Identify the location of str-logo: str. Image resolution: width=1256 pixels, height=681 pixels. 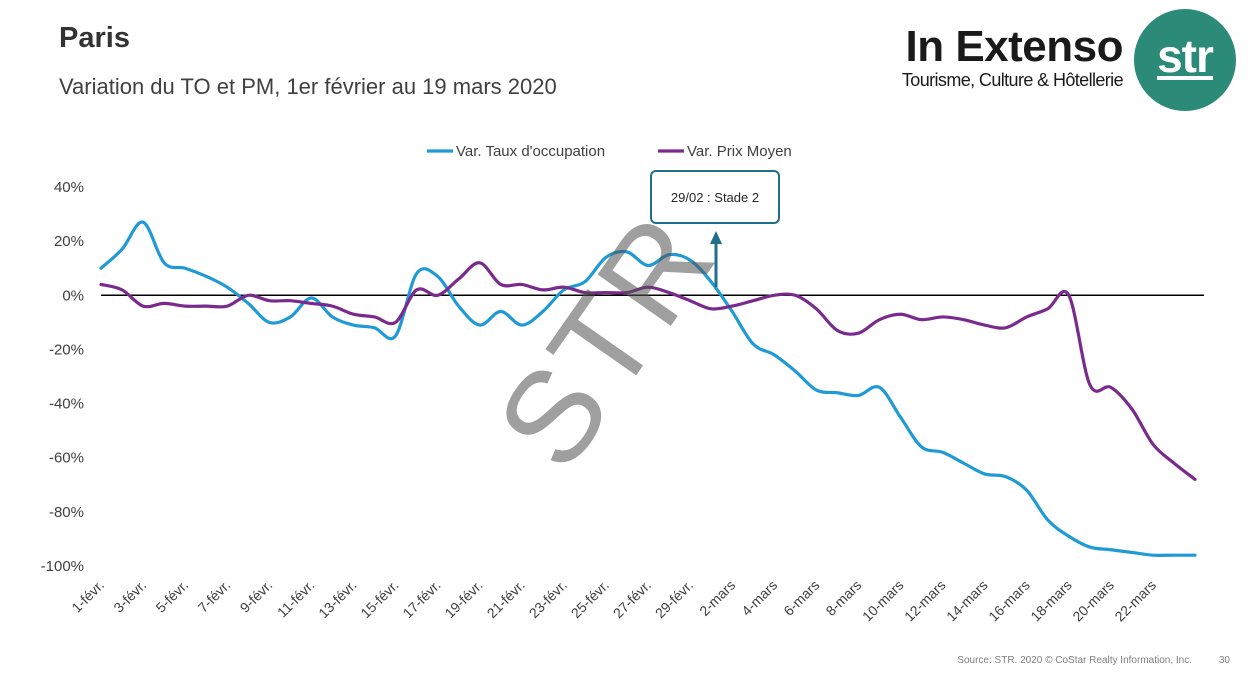
(1185, 60).